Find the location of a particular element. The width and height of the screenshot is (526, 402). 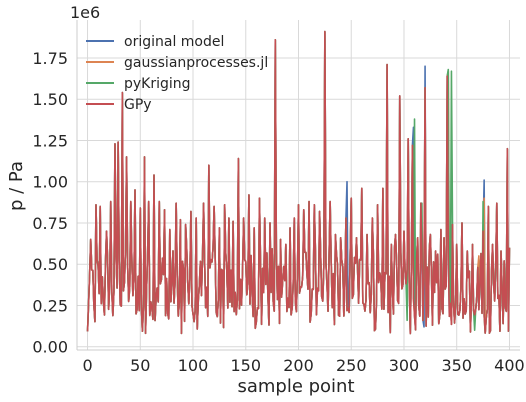

legend-label-gpy: GPy is located at coordinates (138, 105).